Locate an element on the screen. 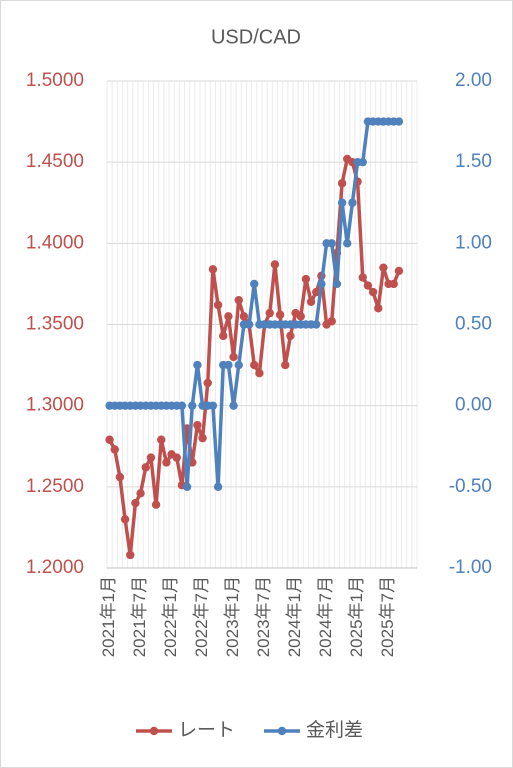 The width and height of the screenshot is (513, 768). x-tick-label: 2021年1月 is located at coordinates (108, 616).